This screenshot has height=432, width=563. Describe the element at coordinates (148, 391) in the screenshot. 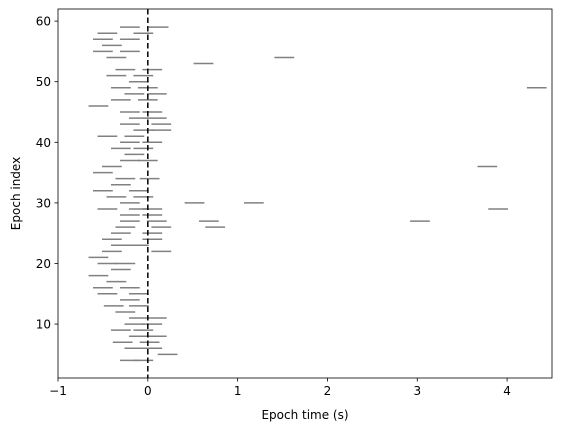

I see `x-tick-label: 0` at that location.